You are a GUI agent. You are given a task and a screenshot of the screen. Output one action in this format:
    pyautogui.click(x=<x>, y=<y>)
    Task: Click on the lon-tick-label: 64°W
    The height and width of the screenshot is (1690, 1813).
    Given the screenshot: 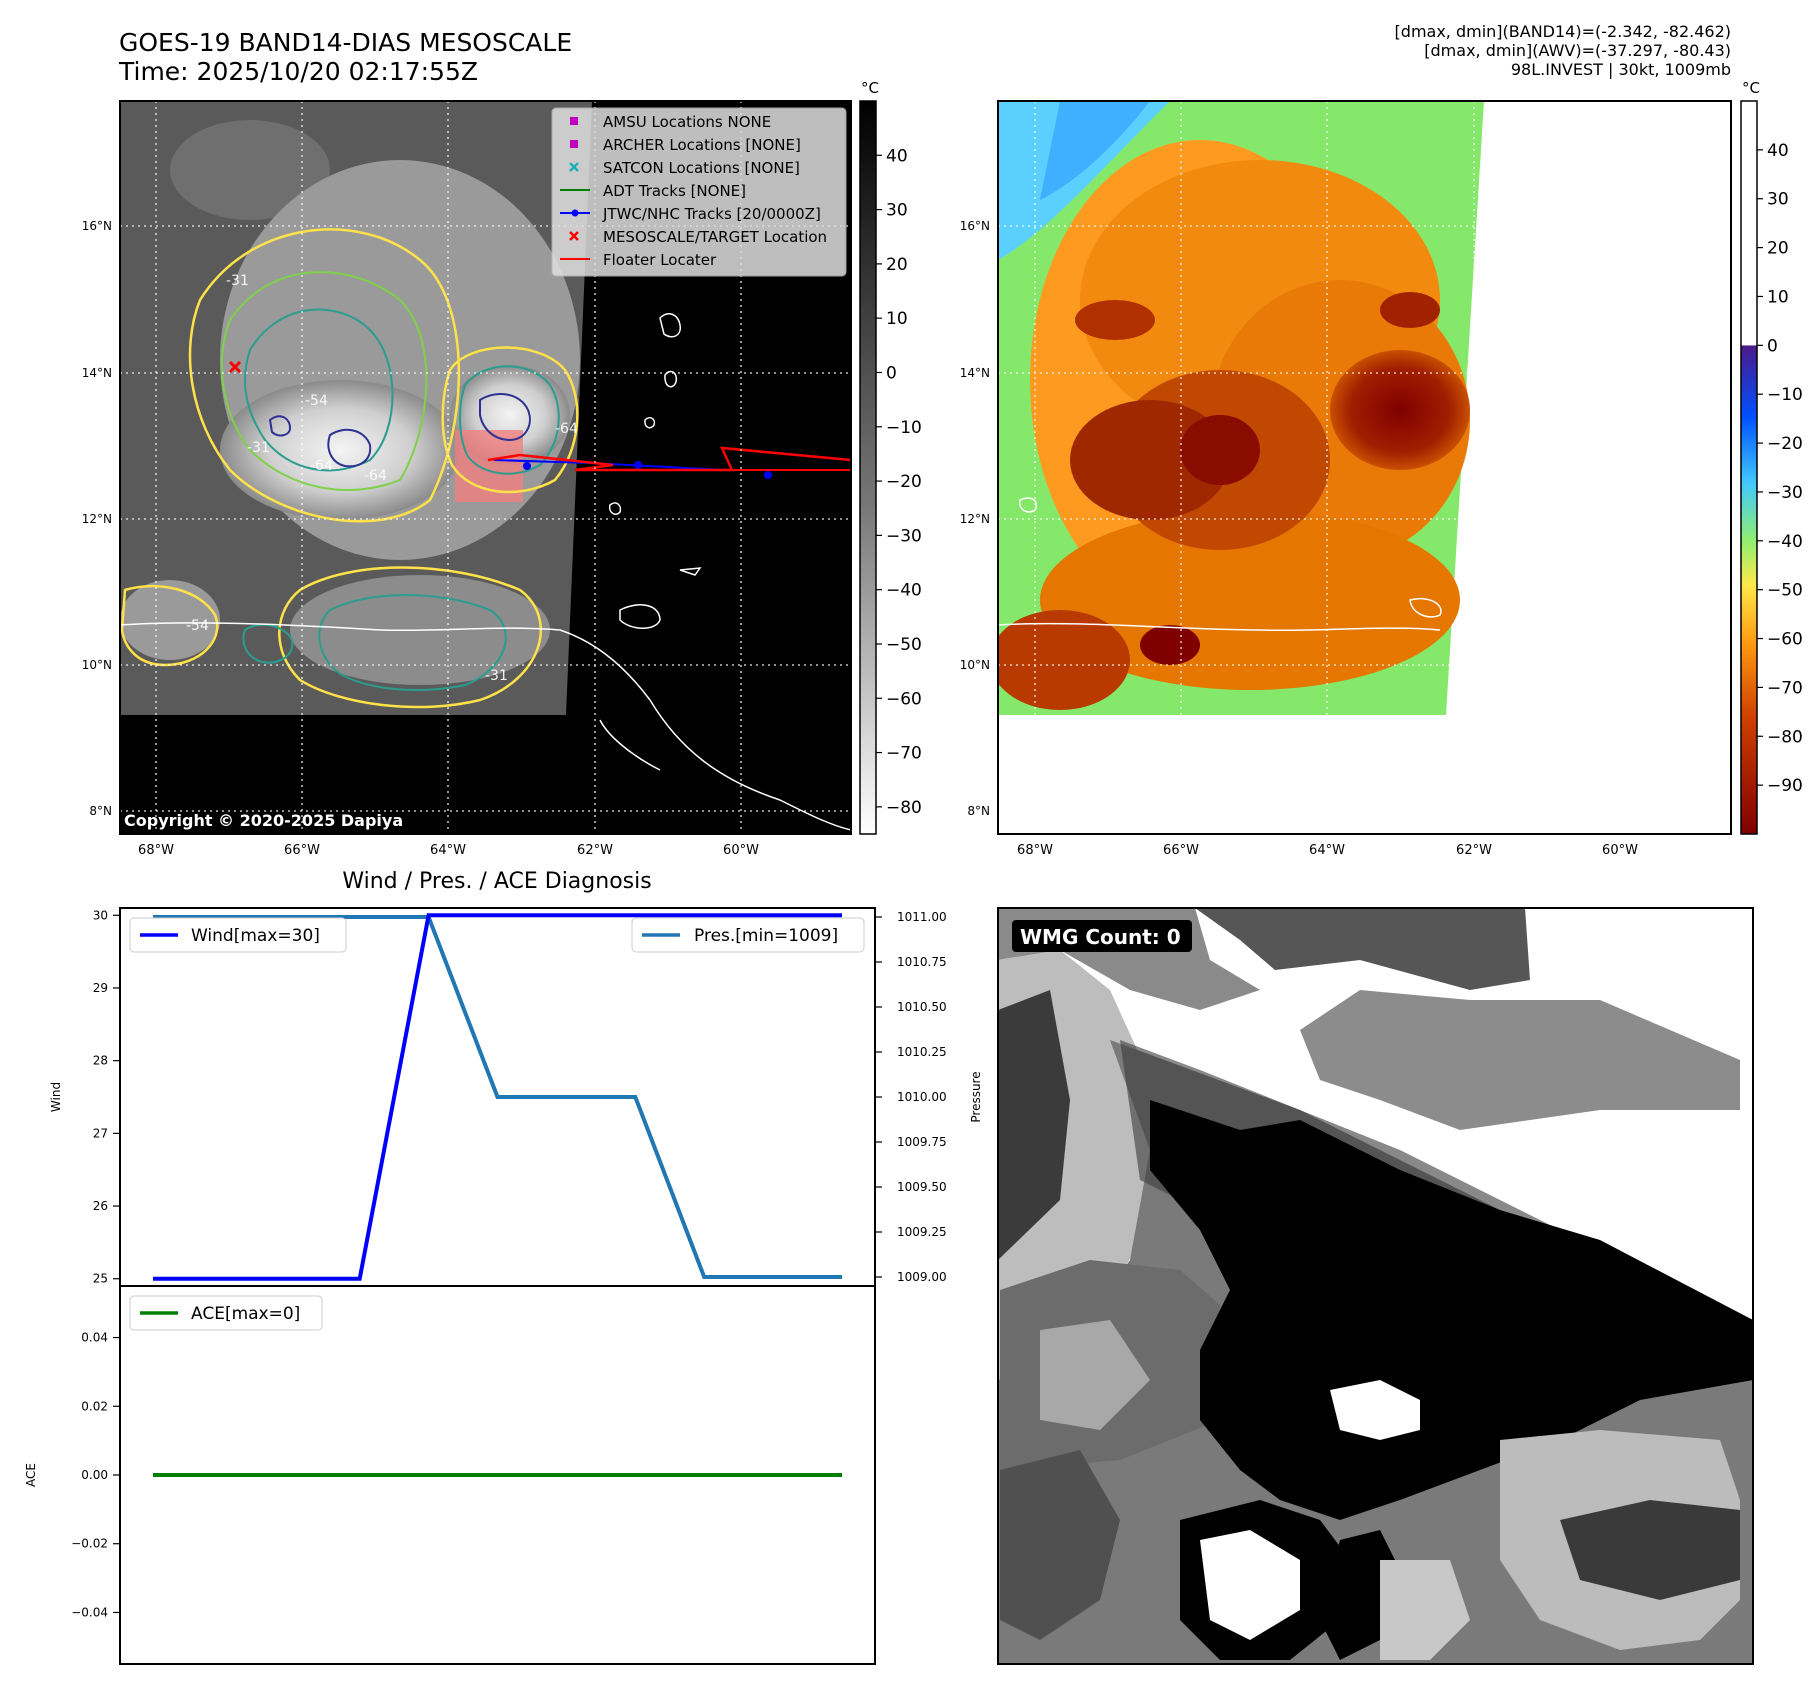 What is the action you would take?
    pyautogui.click(x=1327, y=850)
    